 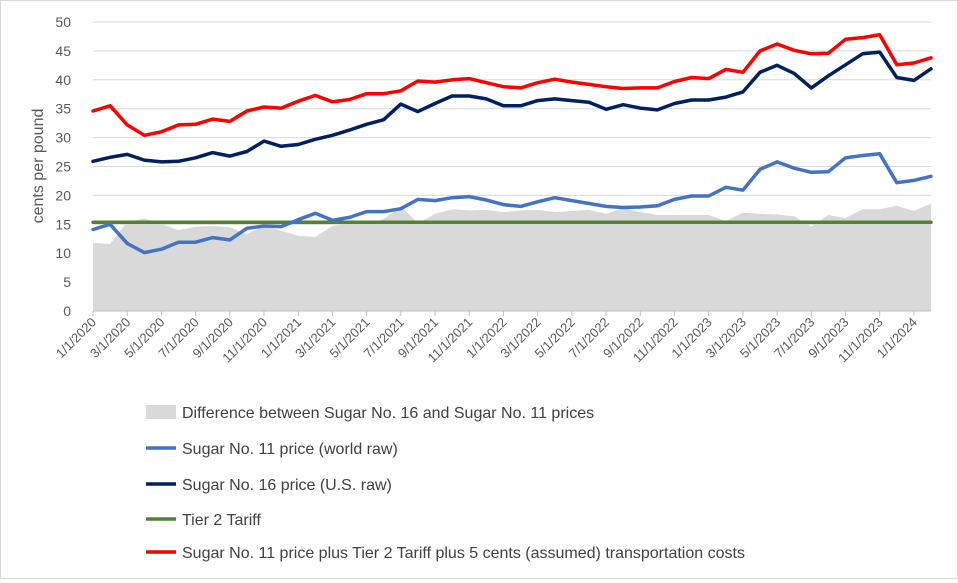 I want to click on y-tick-label: 30, so click(x=63, y=138).